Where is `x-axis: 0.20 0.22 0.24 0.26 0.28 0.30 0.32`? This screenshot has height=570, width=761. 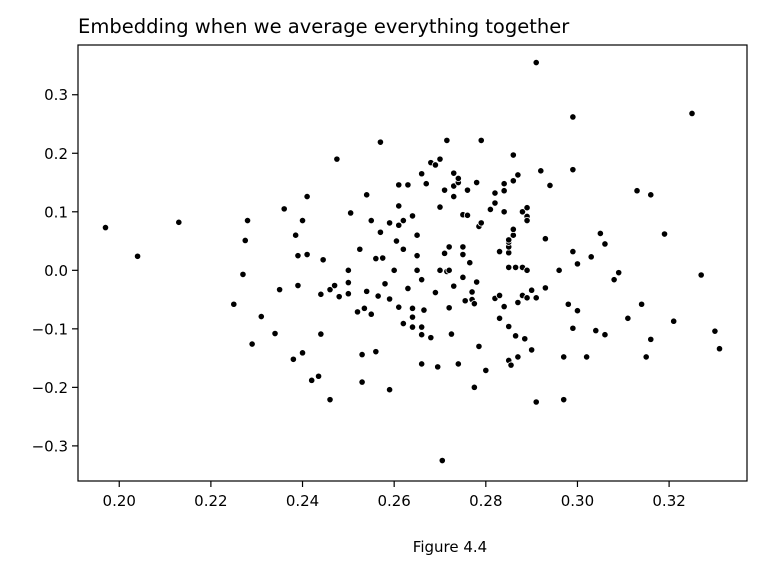 x-axis: 0.20 0.22 0.24 0.26 0.28 0.30 0.32 is located at coordinates (394, 495).